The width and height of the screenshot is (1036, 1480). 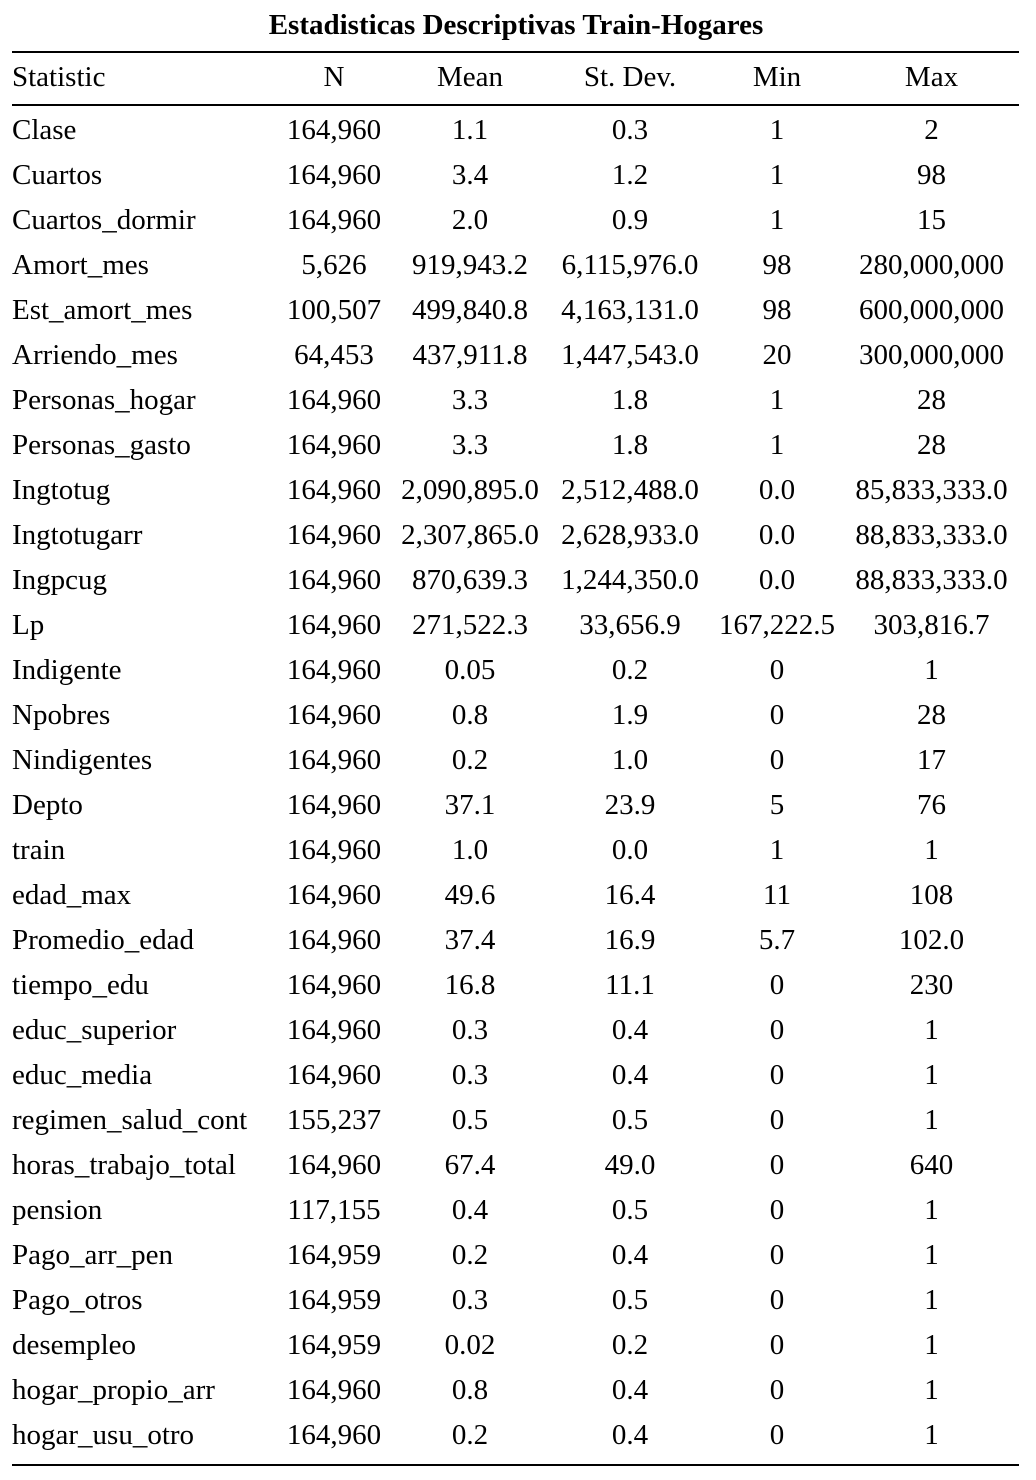 What do you see at coordinates (630, 715) in the screenshot?
I see `cell-st-dev: 1.9` at bounding box center [630, 715].